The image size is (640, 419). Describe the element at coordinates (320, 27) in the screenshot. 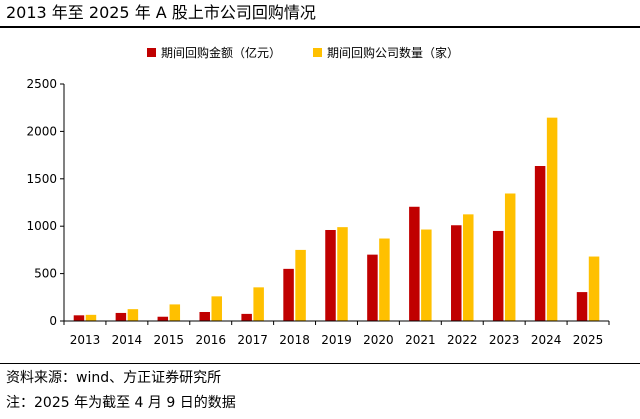

I see `top-rule` at that location.